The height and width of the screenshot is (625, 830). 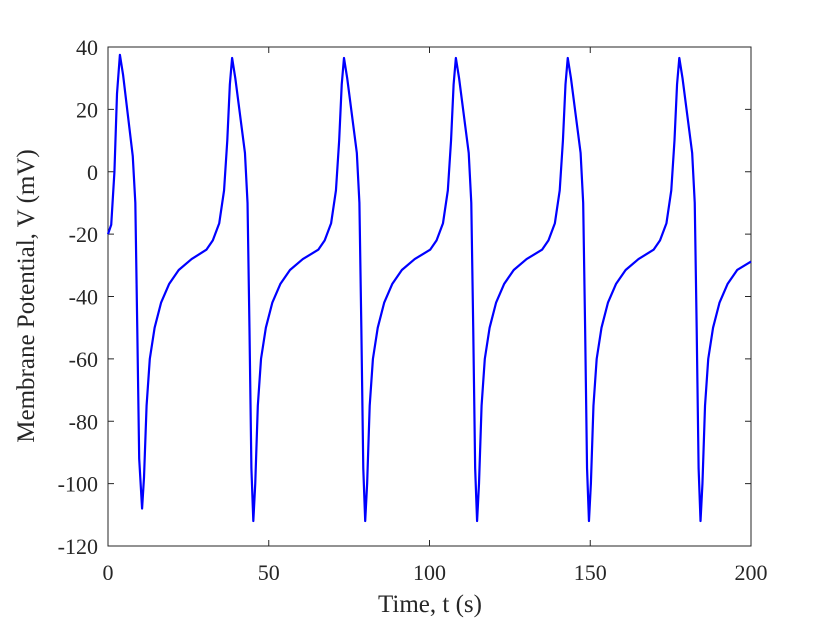 I want to click on y-axis-label: Membrane Potential, V (mV), so click(x=26, y=295).